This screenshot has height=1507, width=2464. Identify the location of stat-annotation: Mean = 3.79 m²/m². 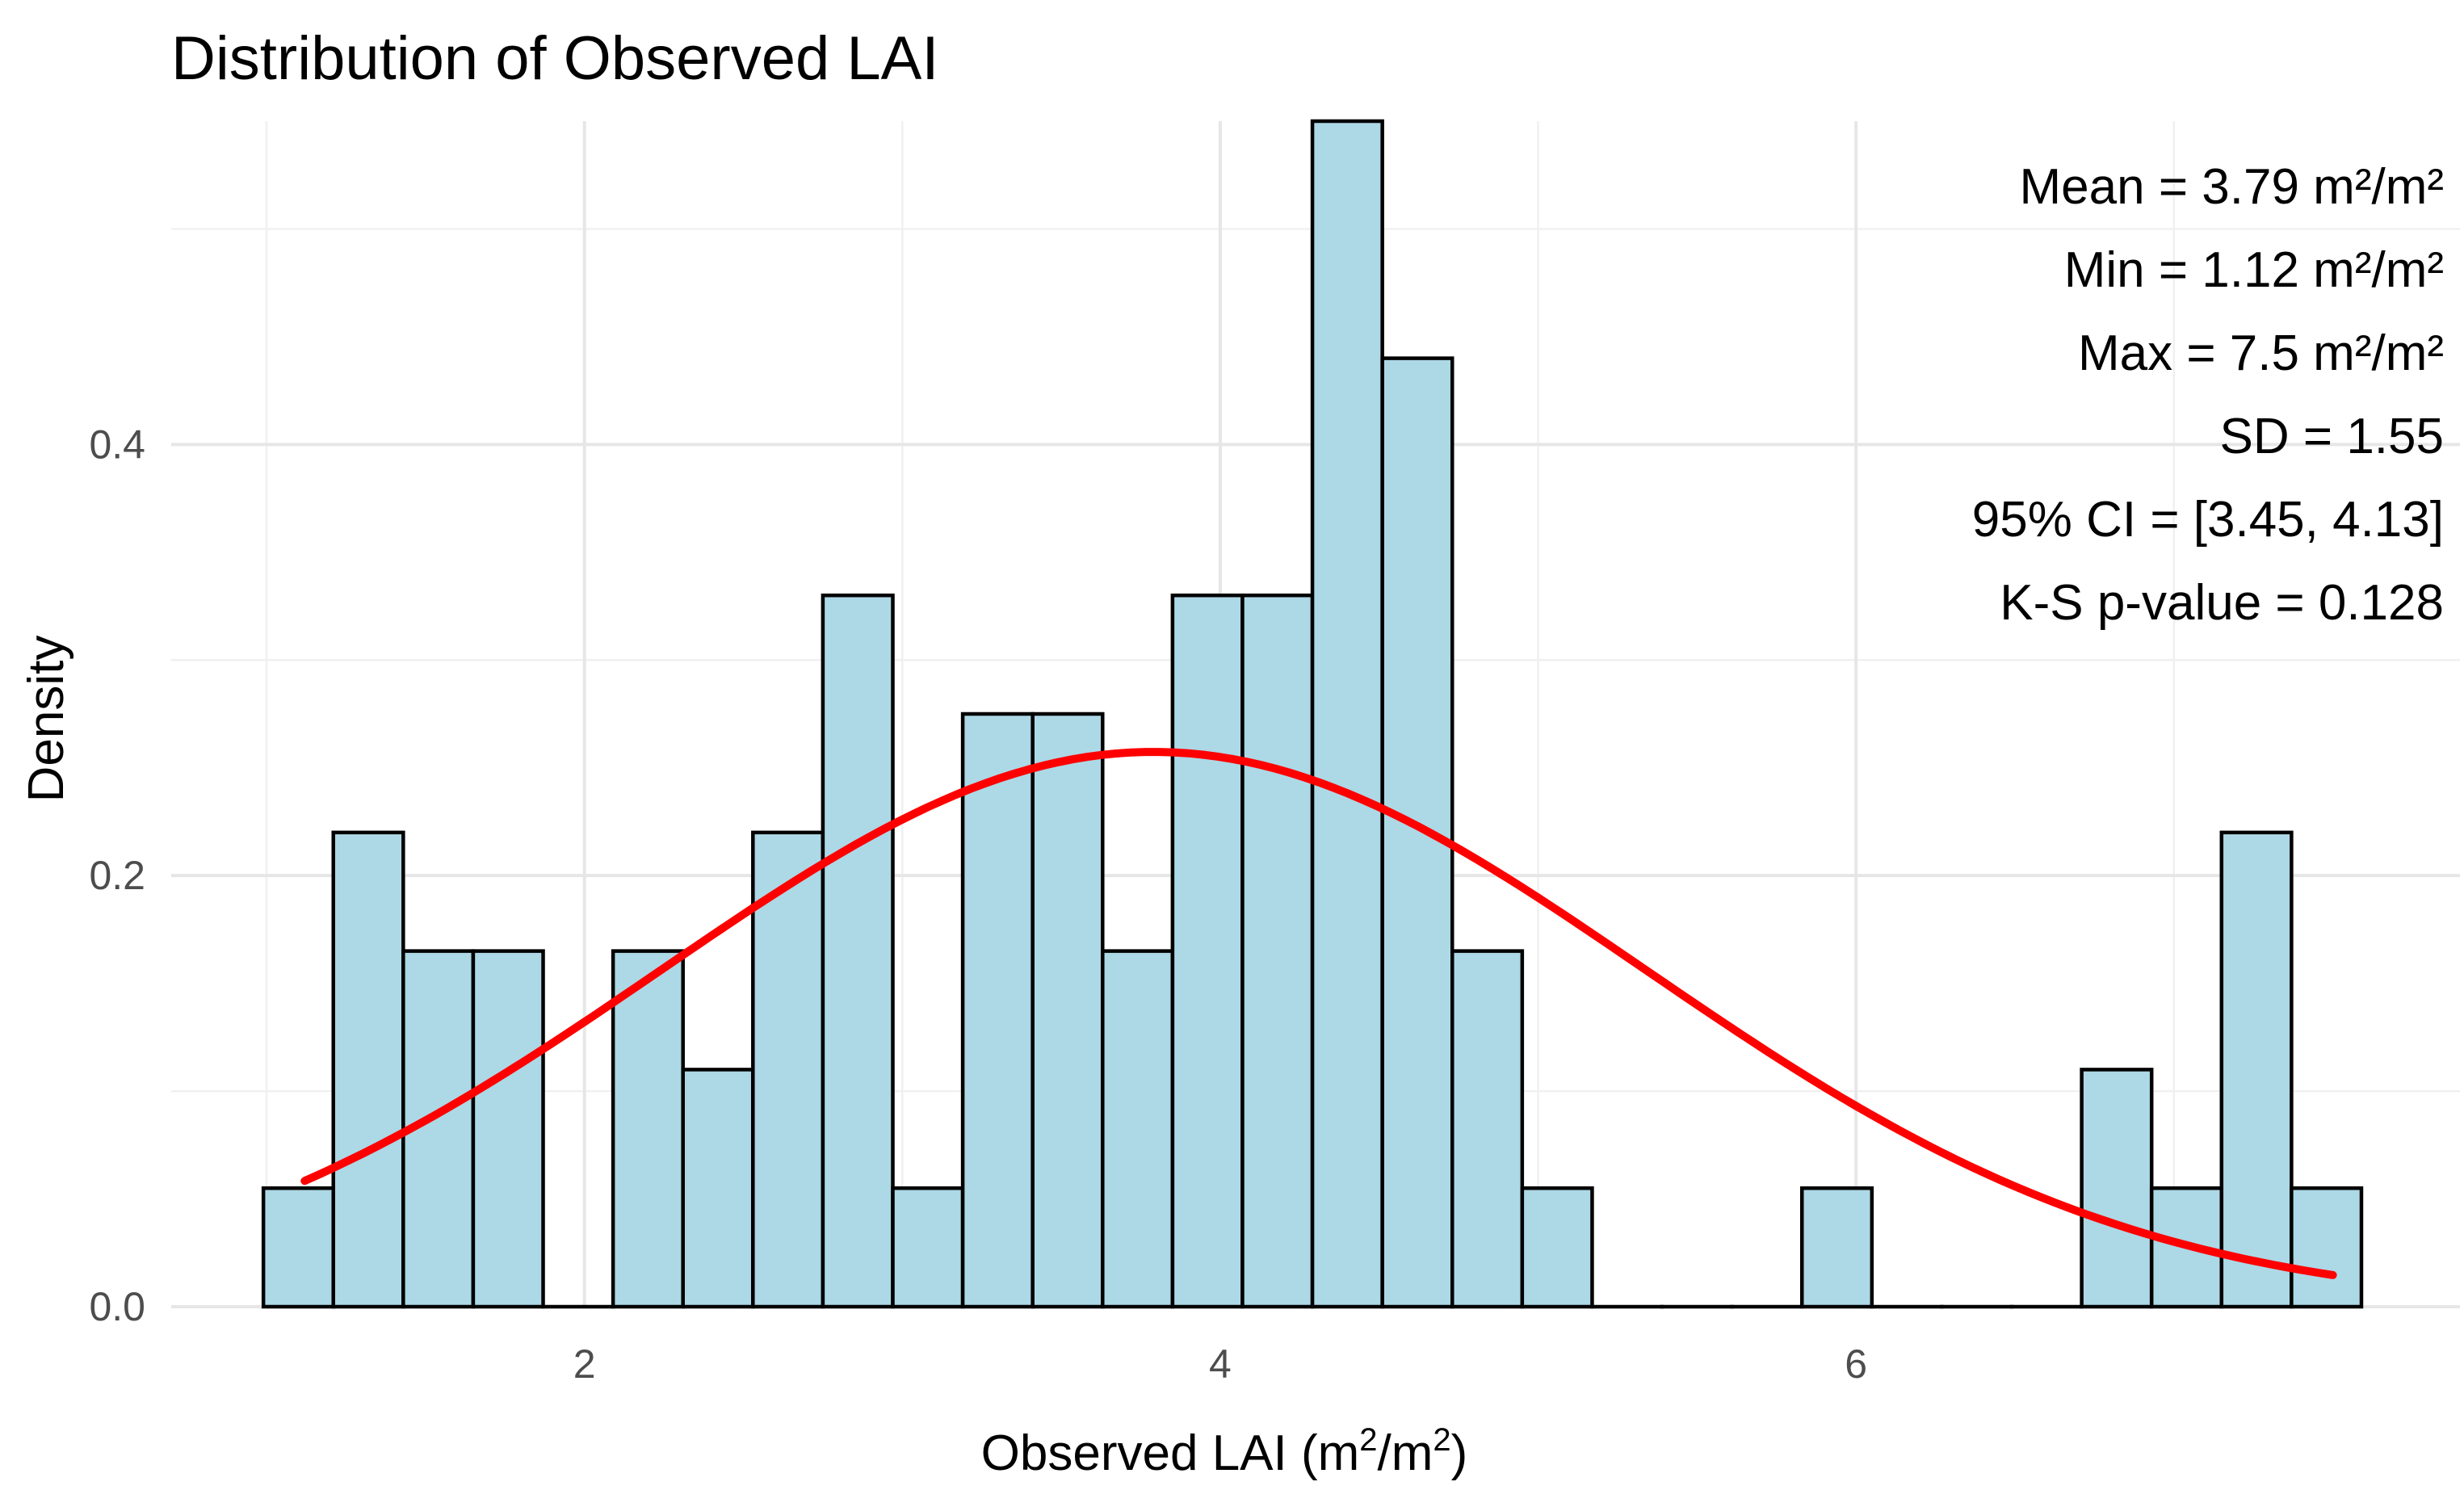
(2232, 187).